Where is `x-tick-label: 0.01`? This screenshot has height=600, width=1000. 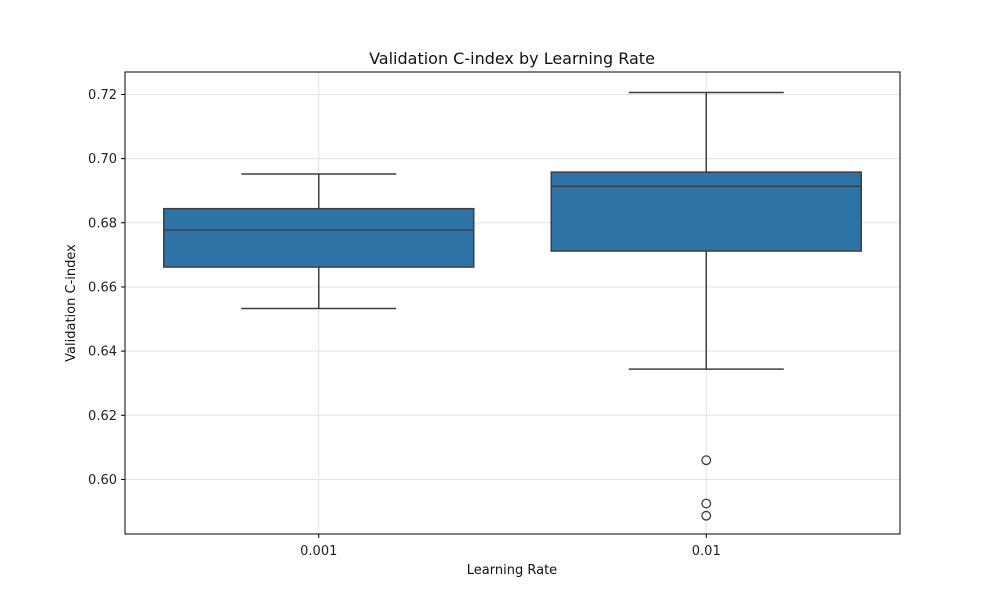 x-tick-label: 0.01 is located at coordinates (706, 551).